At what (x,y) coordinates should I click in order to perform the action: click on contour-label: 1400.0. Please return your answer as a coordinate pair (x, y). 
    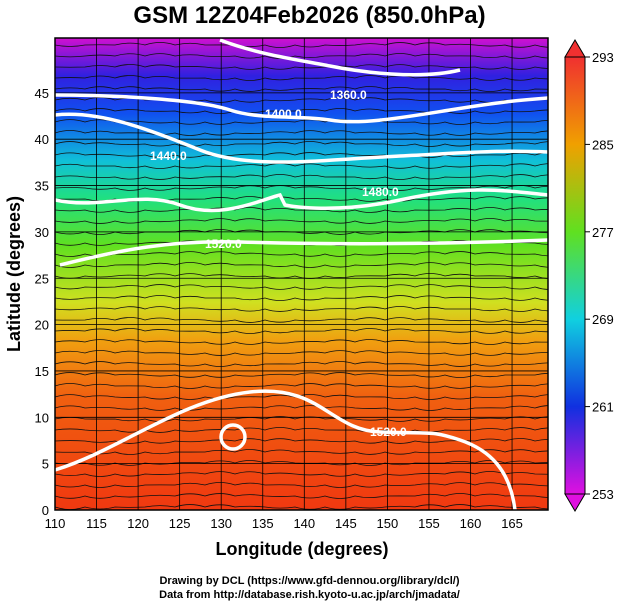
    Looking at the image, I should click on (283, 114).